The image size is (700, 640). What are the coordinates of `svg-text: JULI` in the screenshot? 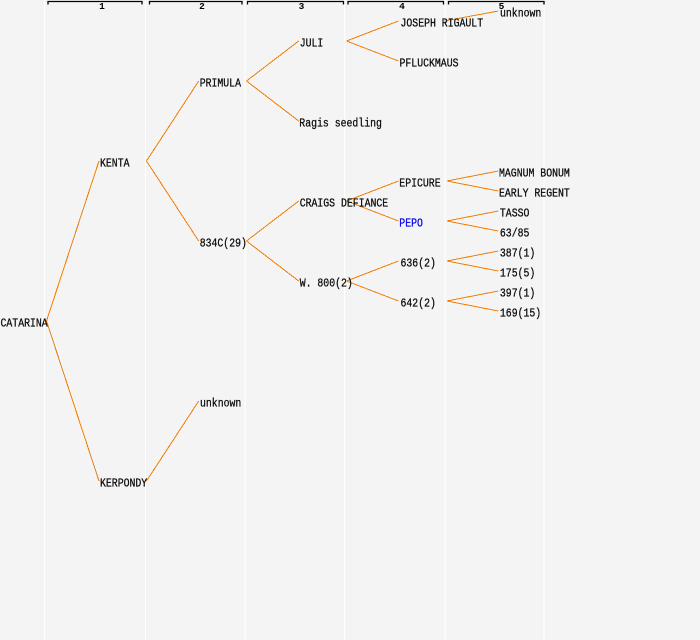 It's located at (312, 44).